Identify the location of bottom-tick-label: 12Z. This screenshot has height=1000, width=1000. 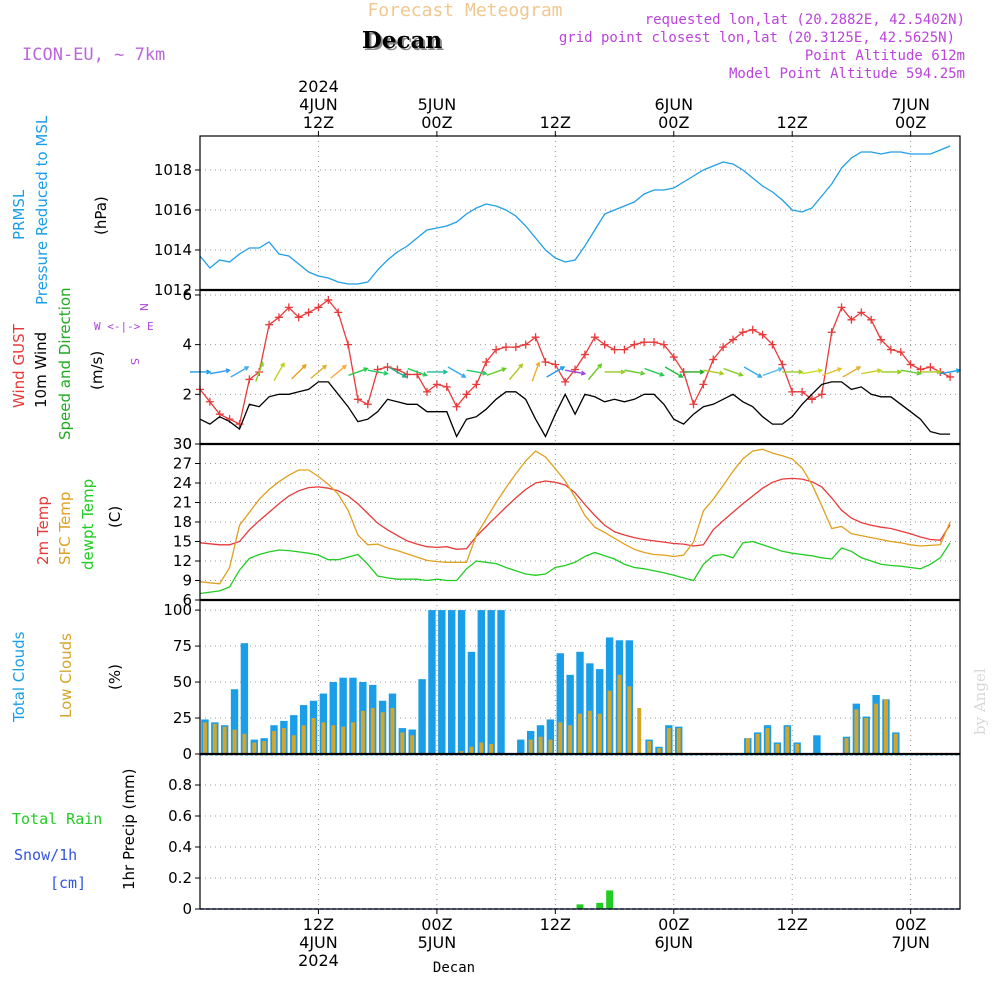
(318, 924).